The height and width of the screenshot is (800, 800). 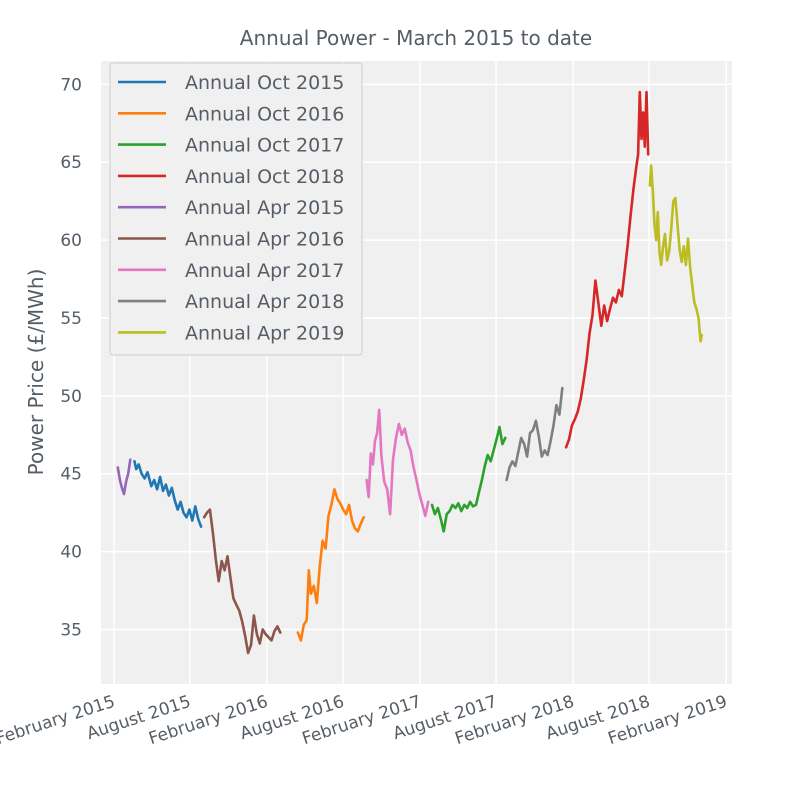 What do you see at coordinates (416, 38) in the screenshot?
I see `chart-title: Annual Power - March 2015 to date` at bounding box center [416, 38].